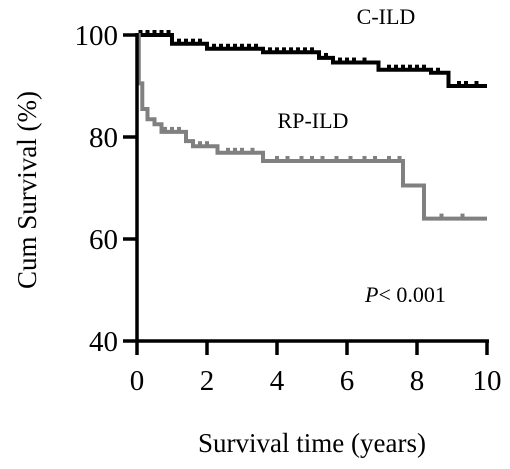 The height and width of the screenshot is (469, 510). I want to click on y-tick-label: 80, so click(103, 138).